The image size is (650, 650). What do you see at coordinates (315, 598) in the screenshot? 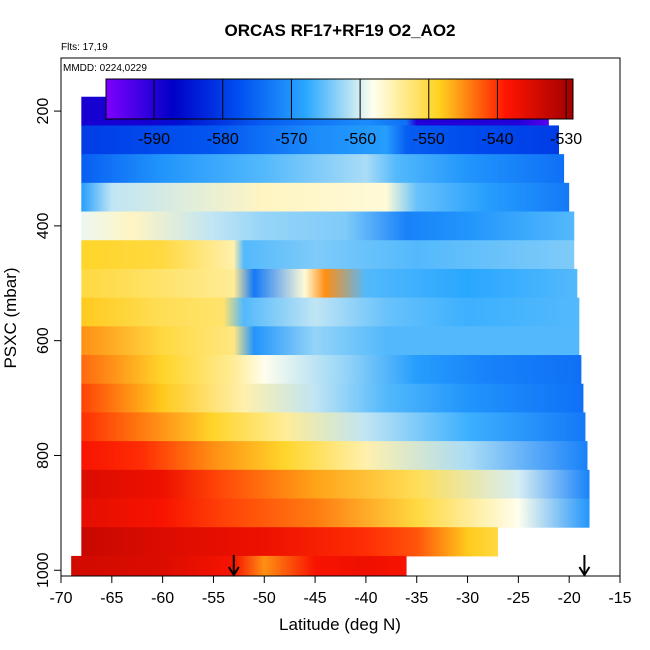
I see `x-tick-label: -45` at bounding box center [315, 598].